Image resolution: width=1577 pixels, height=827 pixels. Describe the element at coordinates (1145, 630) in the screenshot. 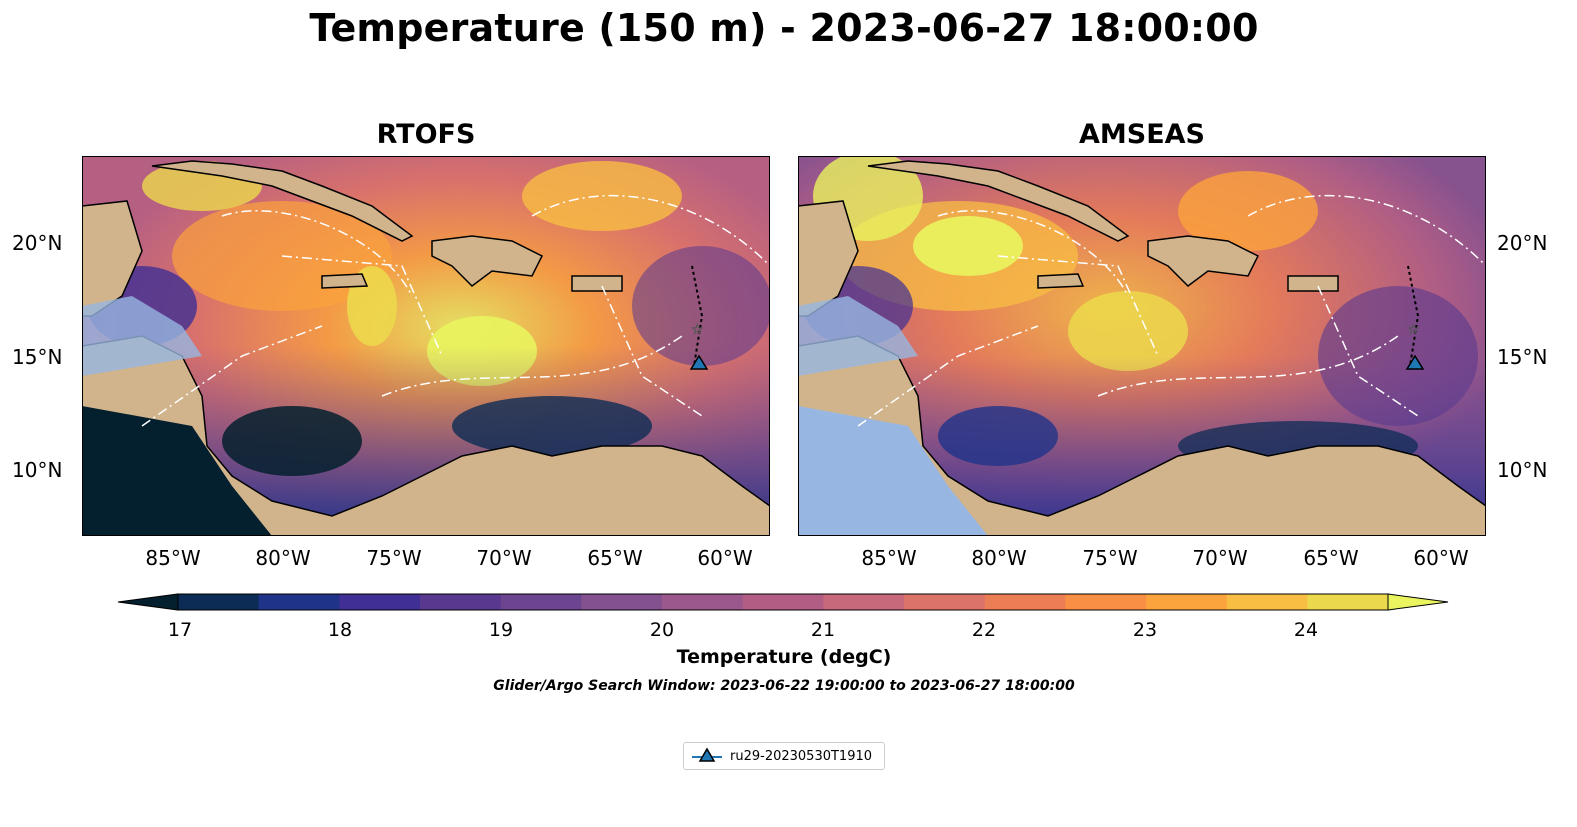

I see `colorbar-tick-label: 23` at that location.